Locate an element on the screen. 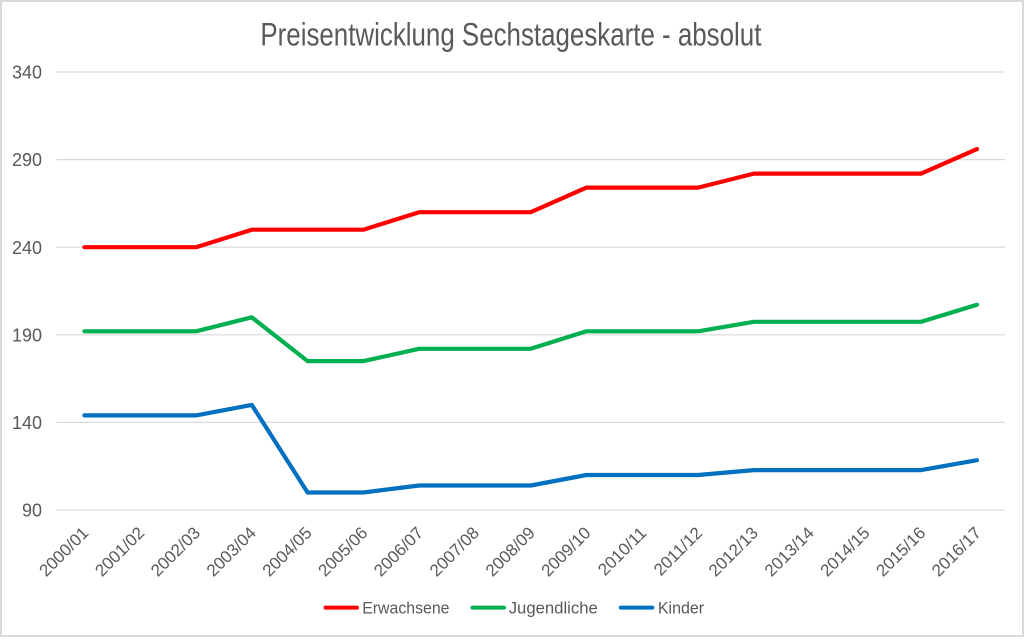  svg-text: 190 is located at coordinates (27, 335).